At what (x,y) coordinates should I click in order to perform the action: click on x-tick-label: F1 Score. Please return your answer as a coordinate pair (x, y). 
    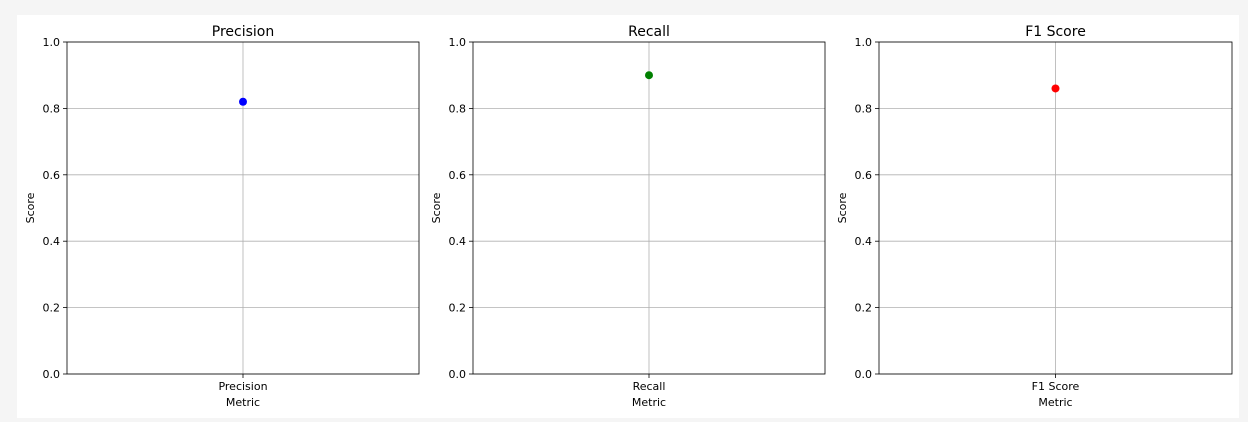
    Looking at the image, I should click on (1056, 386).